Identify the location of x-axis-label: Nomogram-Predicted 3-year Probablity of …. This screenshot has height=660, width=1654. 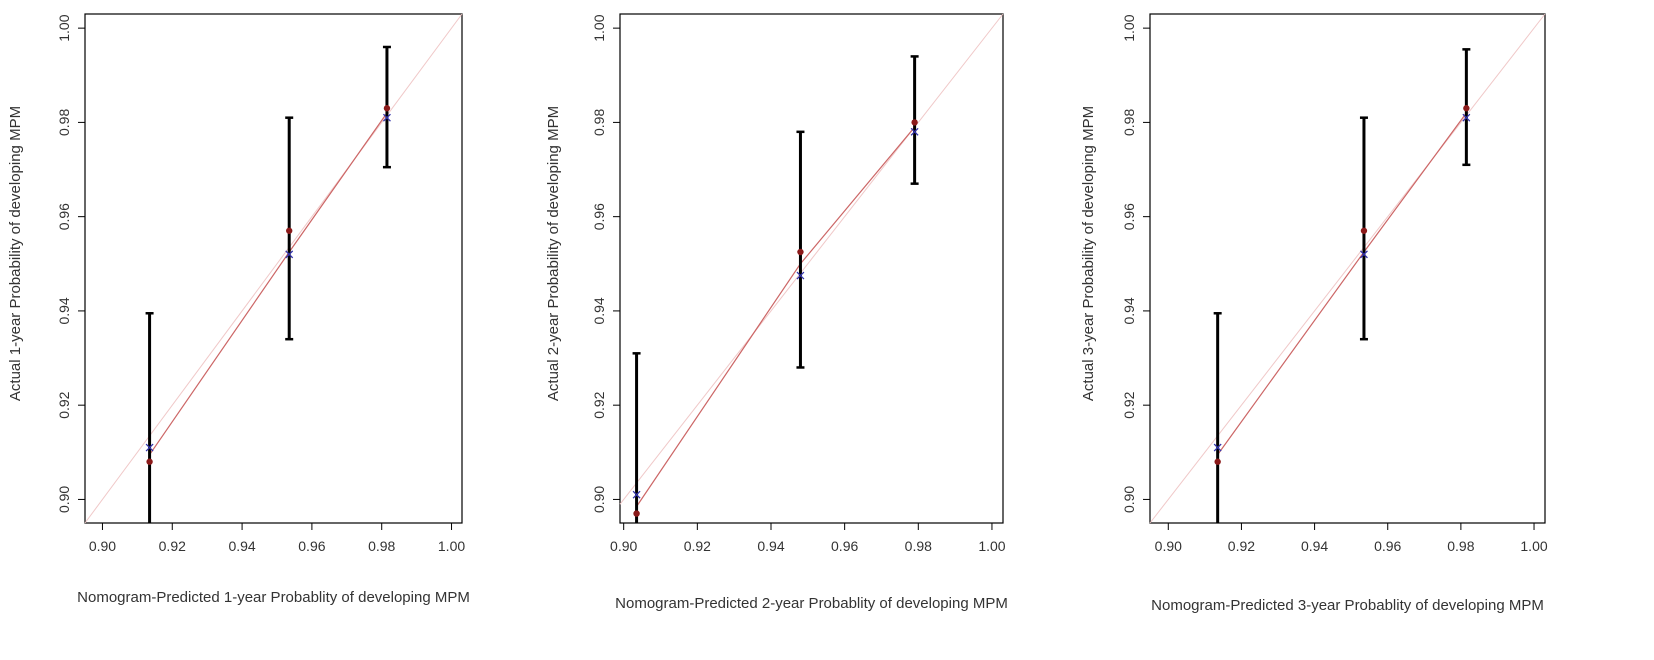
(1347, 605).